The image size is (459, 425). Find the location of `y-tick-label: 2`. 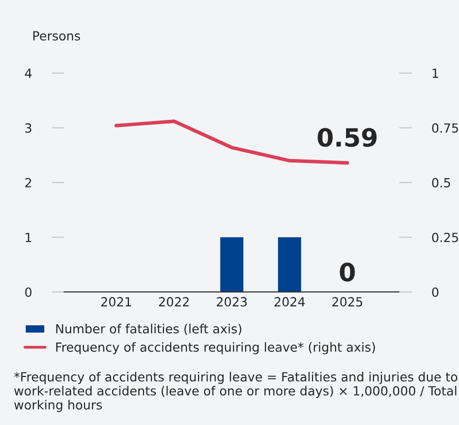

y-tick-label: 2 is located at coordinates (28, 183).